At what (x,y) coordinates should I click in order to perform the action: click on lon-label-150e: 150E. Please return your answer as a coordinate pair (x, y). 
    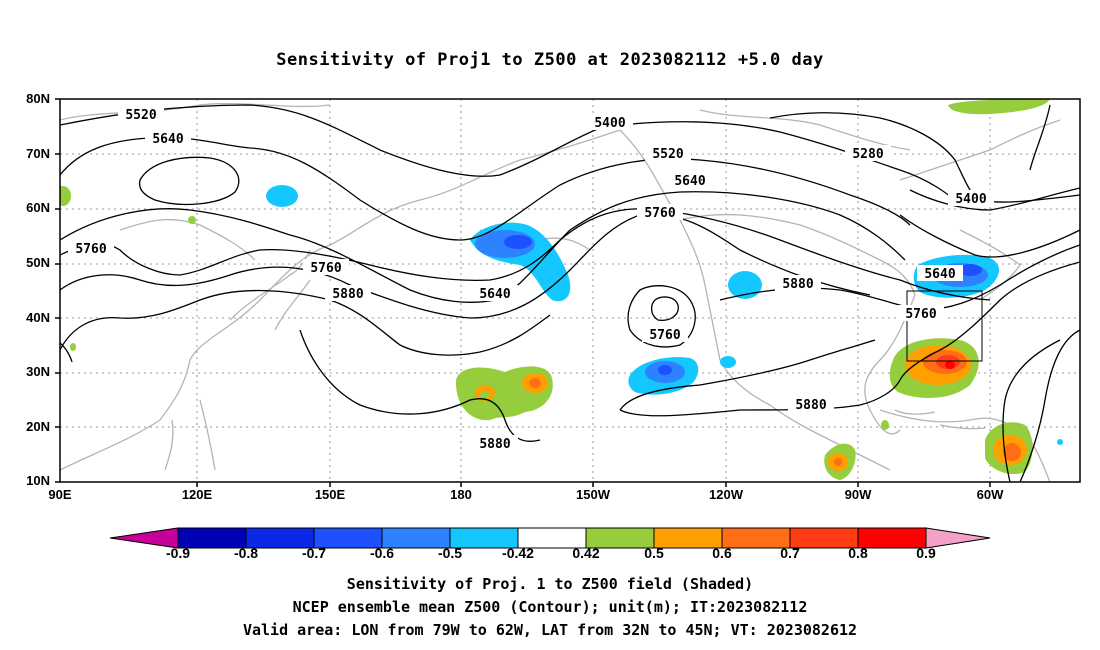
    Looking at the image, I should click on (330, 494).